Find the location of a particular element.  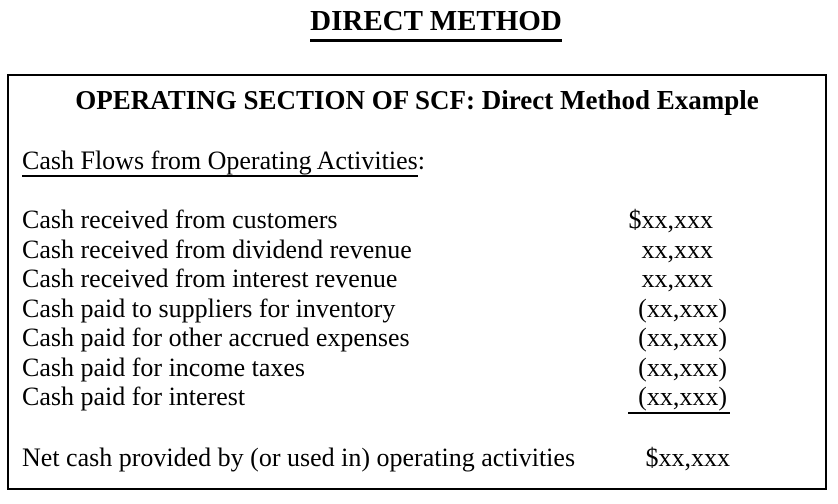

table-row: Cash received from customers $xx,xxx is located at coordinates (417, 220).